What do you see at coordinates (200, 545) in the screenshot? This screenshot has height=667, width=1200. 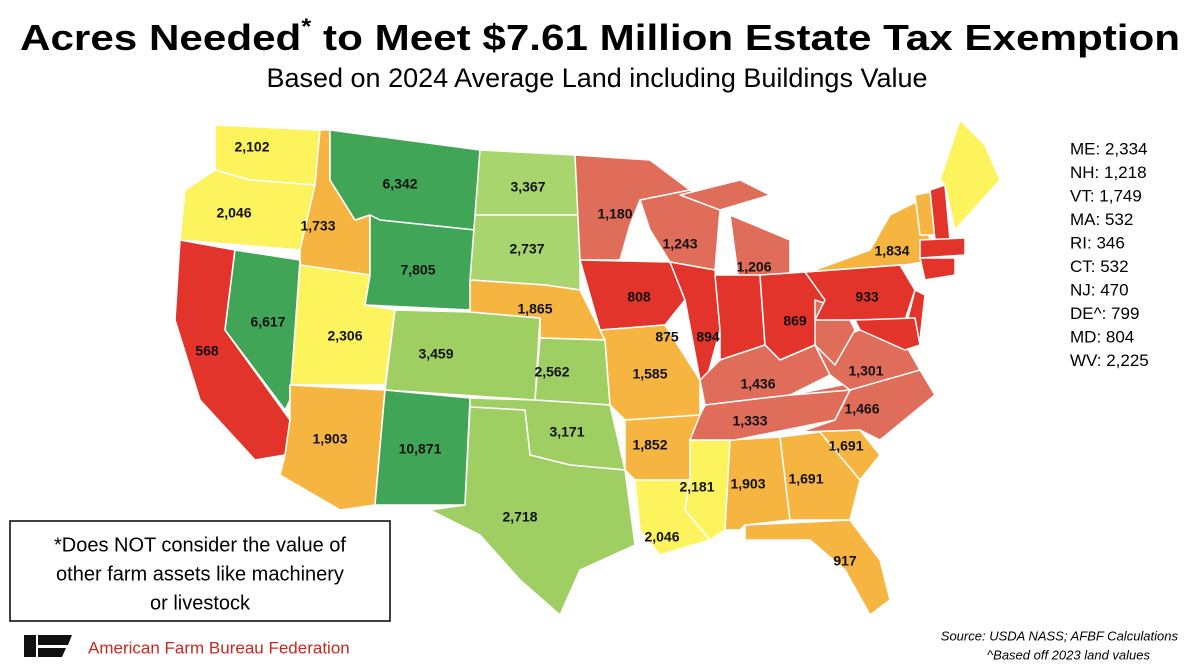 I see `note-line: *Does NOT consider the value of` at bounding box center [200, 545].